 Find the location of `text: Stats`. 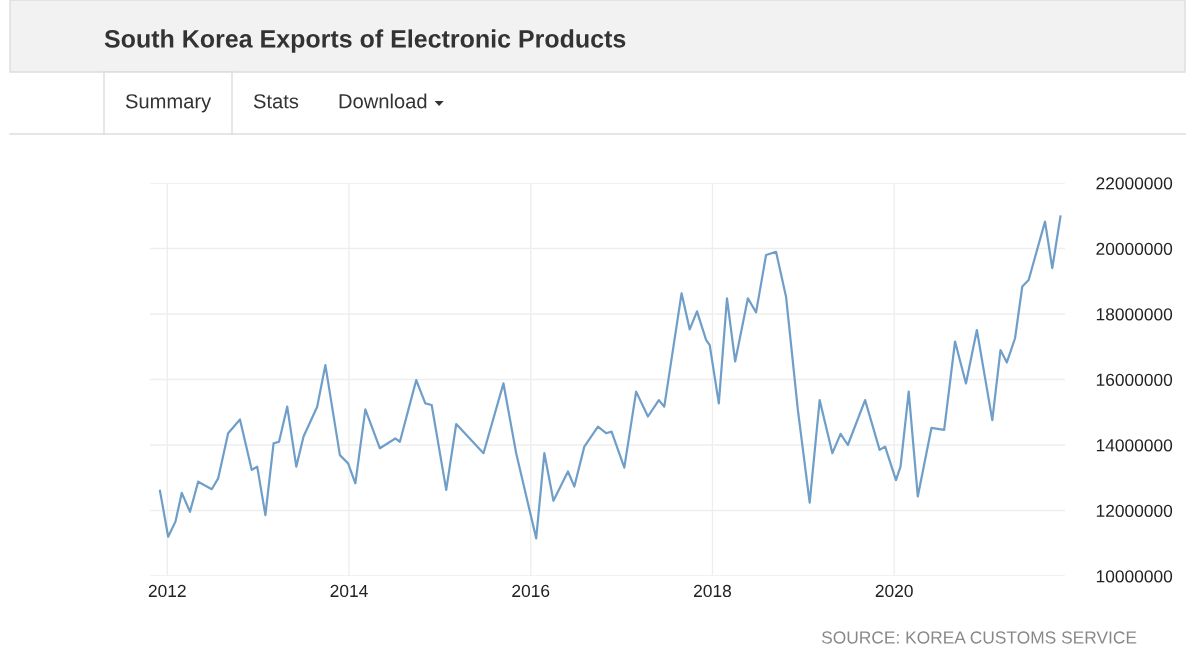

text: Stats is located at coordinates (276, 101).